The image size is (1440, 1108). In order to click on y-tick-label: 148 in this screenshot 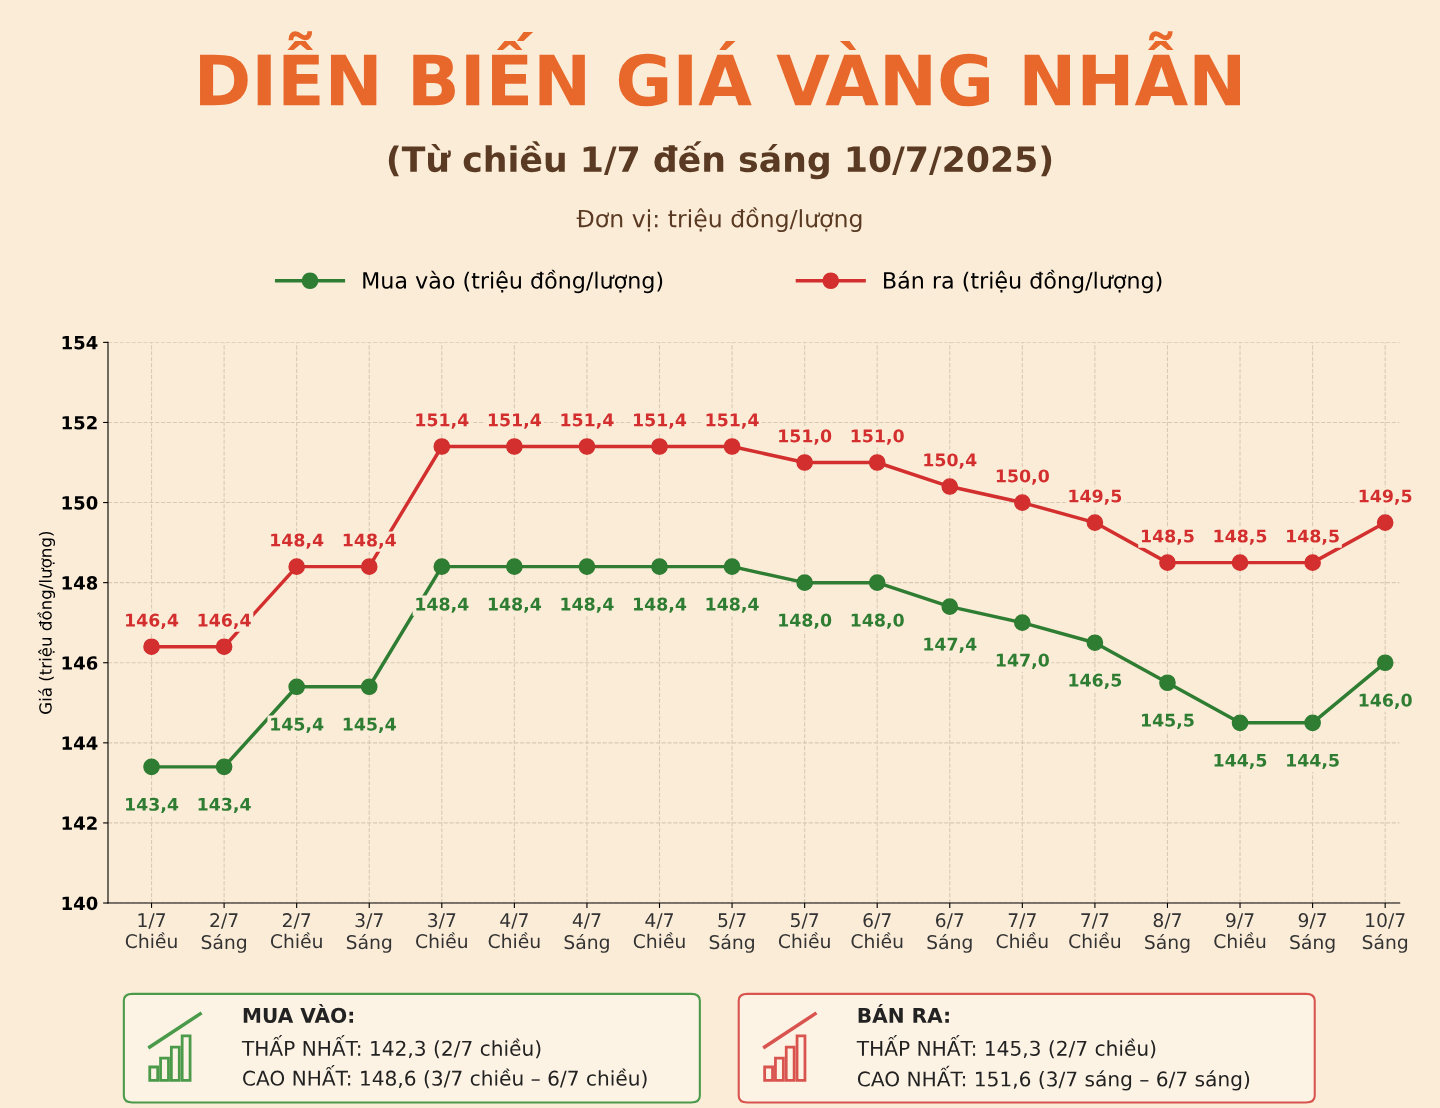, I will do `click(80, 583)`.